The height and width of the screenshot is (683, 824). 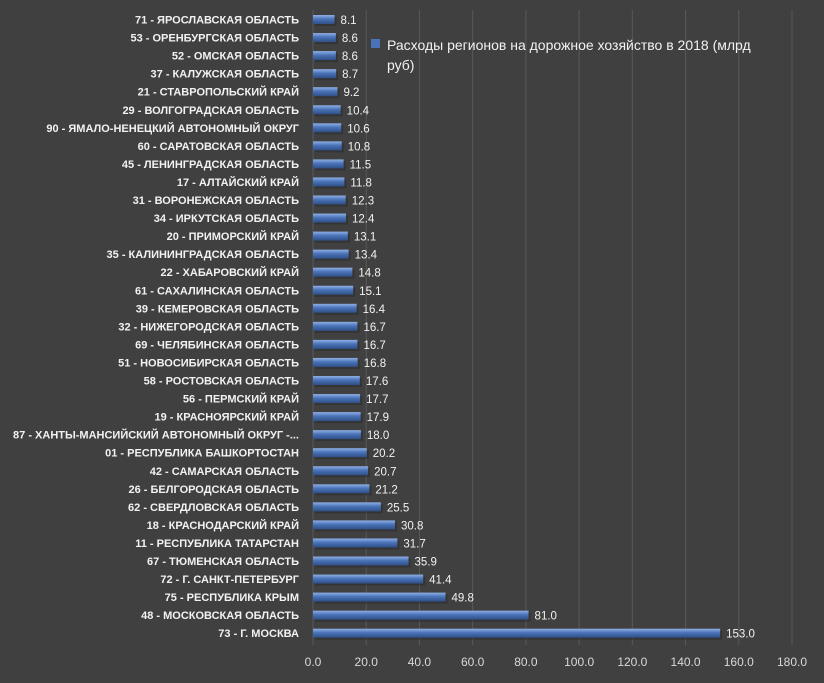 I want to click on value-label: 17.6, so click(x=377, y=382).